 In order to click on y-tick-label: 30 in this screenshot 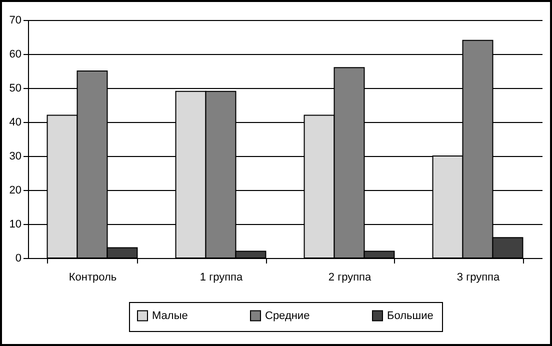, I will do `click(15, 156)`.